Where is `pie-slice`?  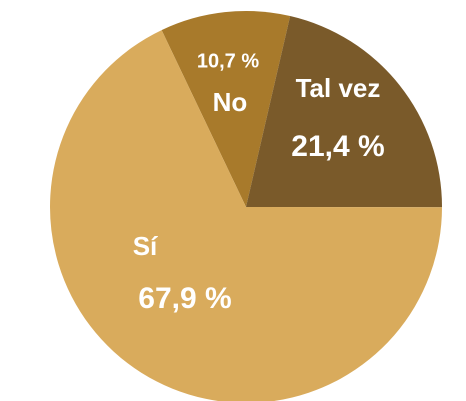
pie-slice is located at coordinates (226, 109).